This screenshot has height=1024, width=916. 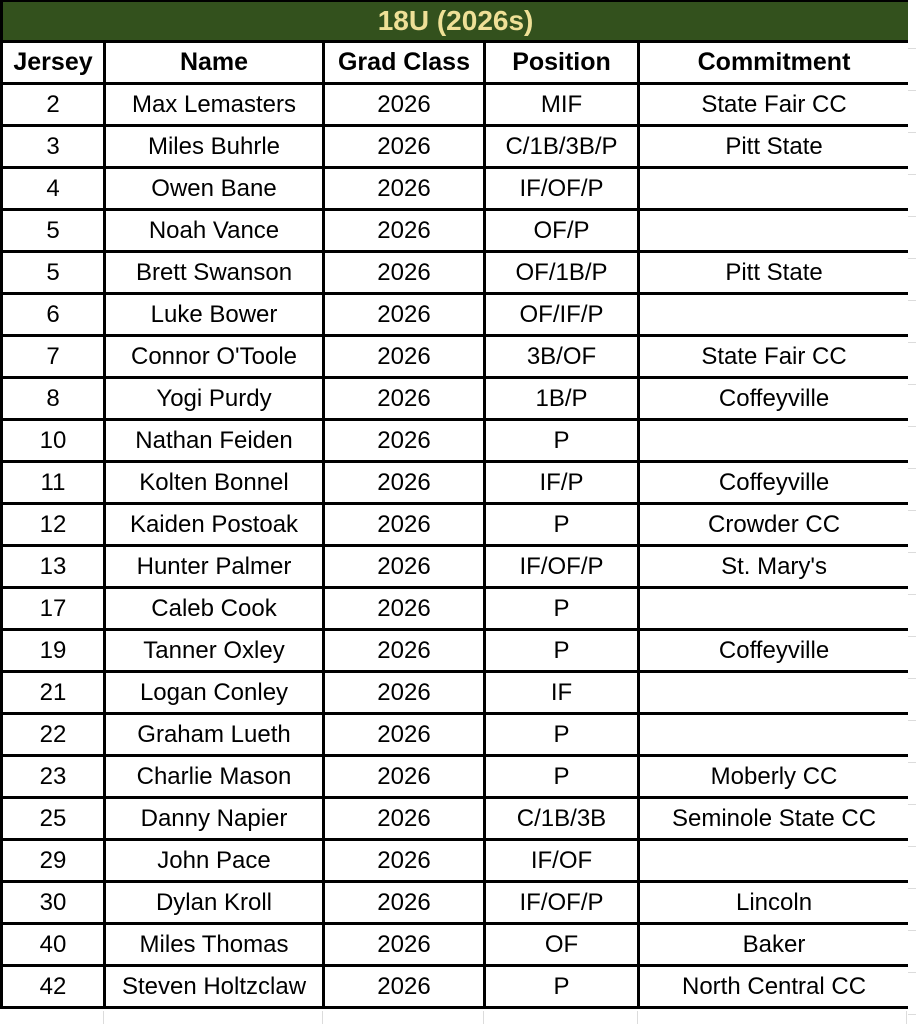 I want to click on cell-name: Logan Conley, so click(x=214, y=692).